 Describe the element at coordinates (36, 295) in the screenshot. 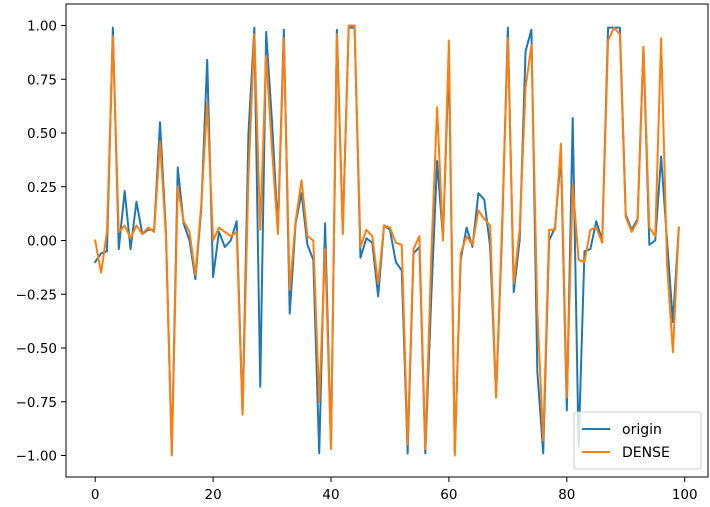

I see `y-tick-label: −0.25` at that location.